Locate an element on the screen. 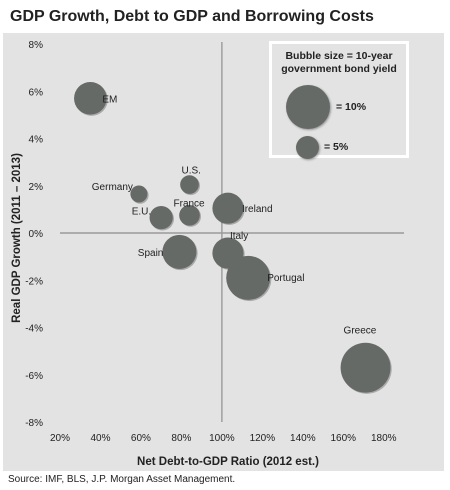  x-axis-title: Net Debt-to-GDP Ratio (2012 est.) is located at coordinates (228, 462).